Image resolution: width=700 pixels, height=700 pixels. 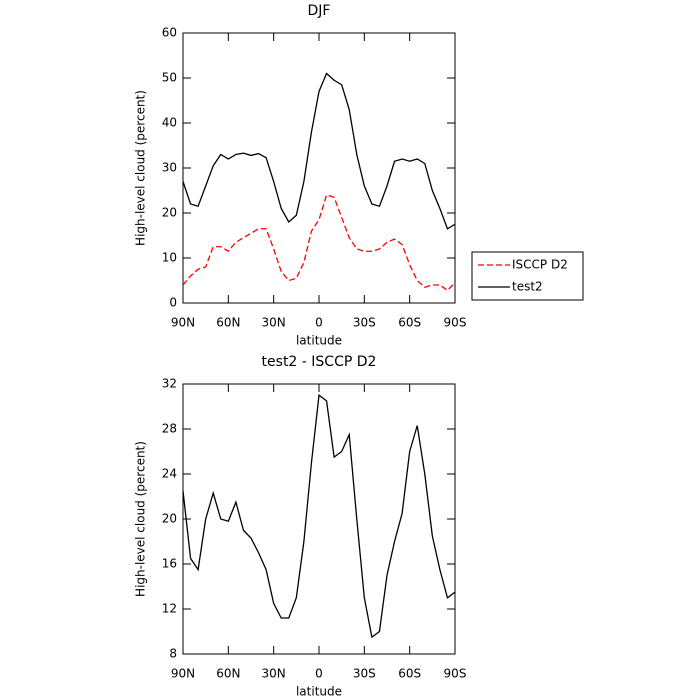 I want to click on chart-title: test2 - ISCCP D2, so click(x=319, y=362).